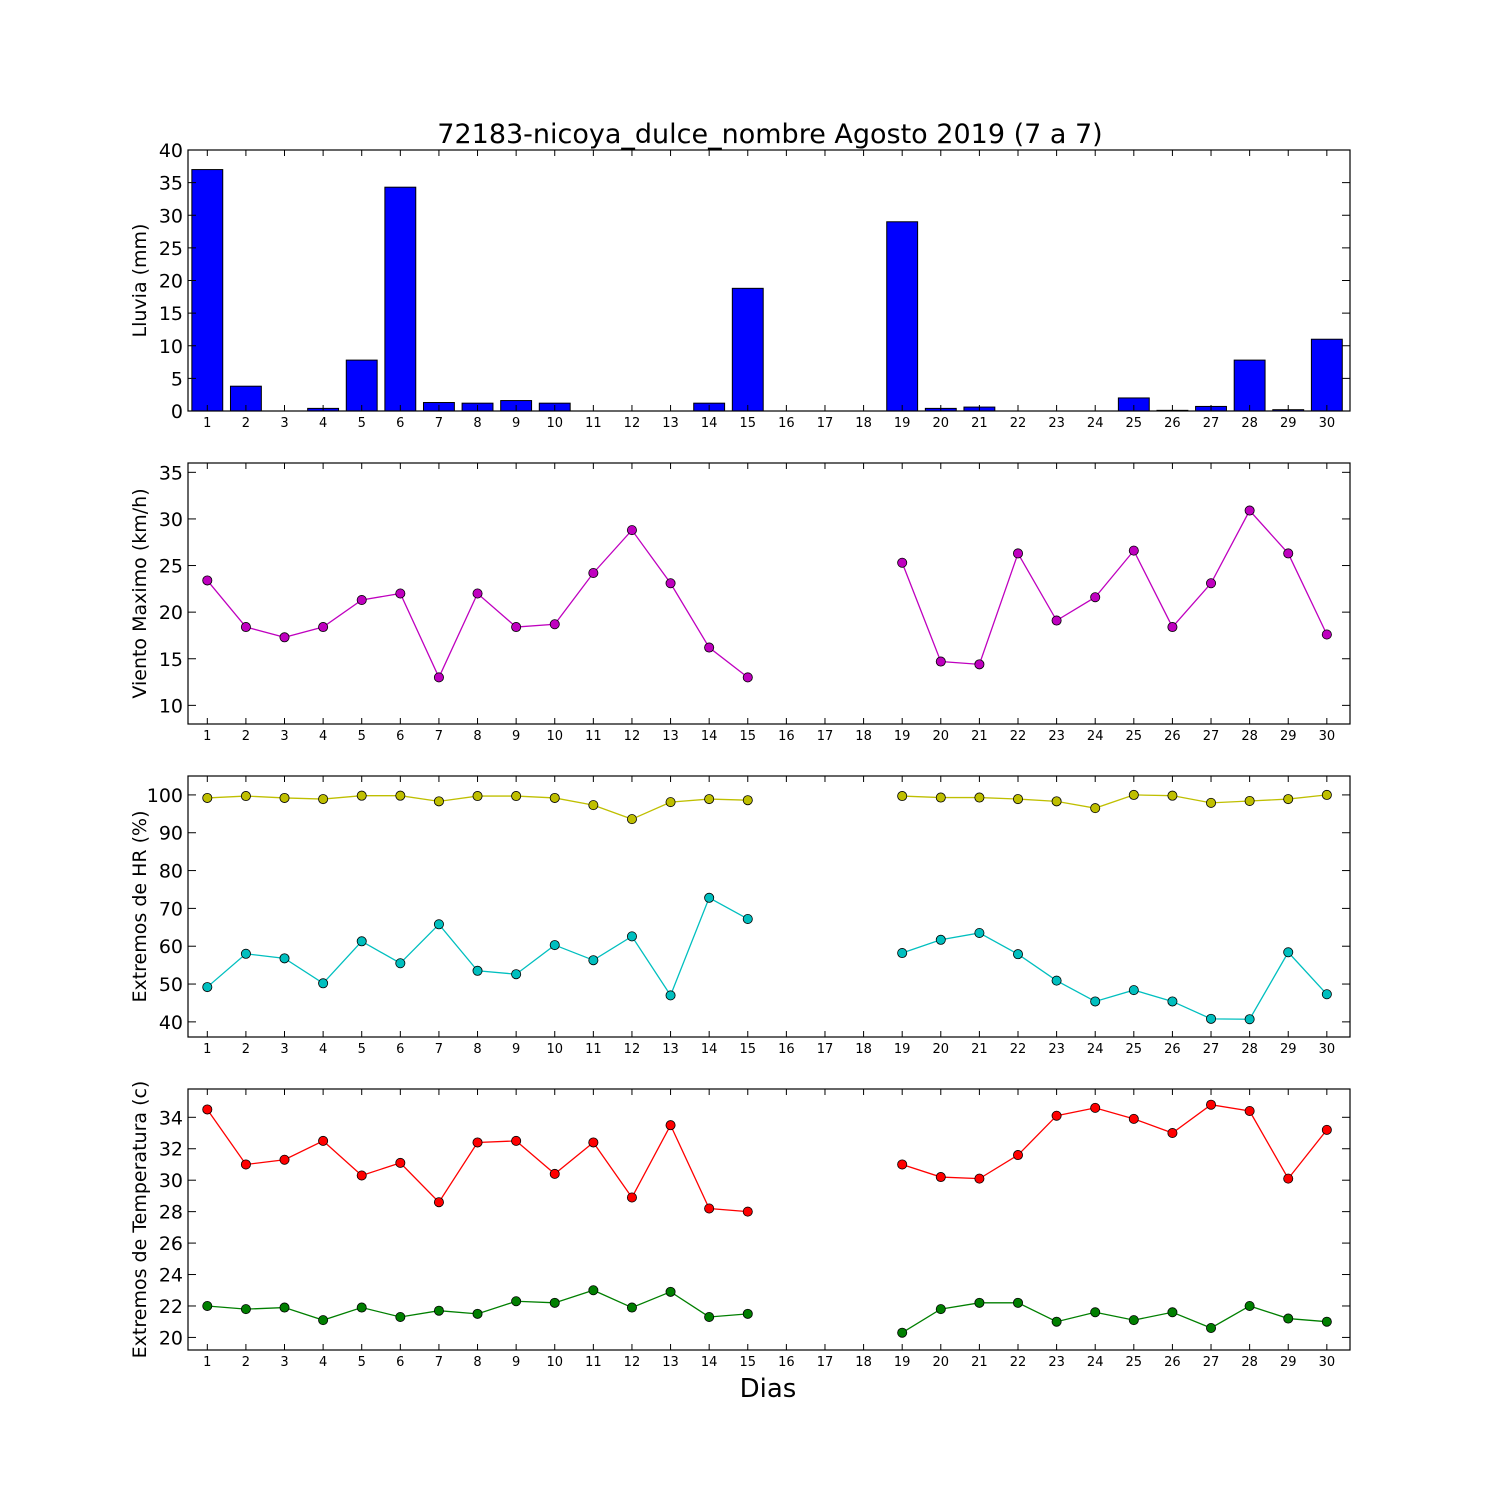 This screenshot has height=1500, width=1500. I want to click on x-tick-label: 14, so click(709, 423).